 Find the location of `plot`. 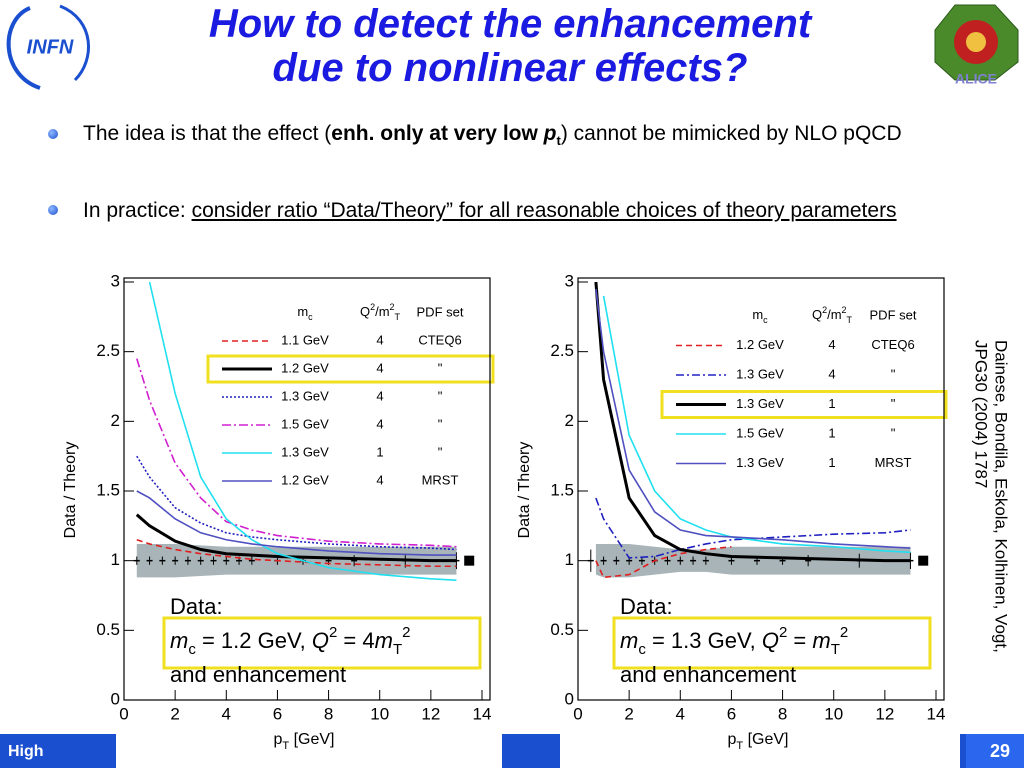

plot is located at coordinates (750, 430).